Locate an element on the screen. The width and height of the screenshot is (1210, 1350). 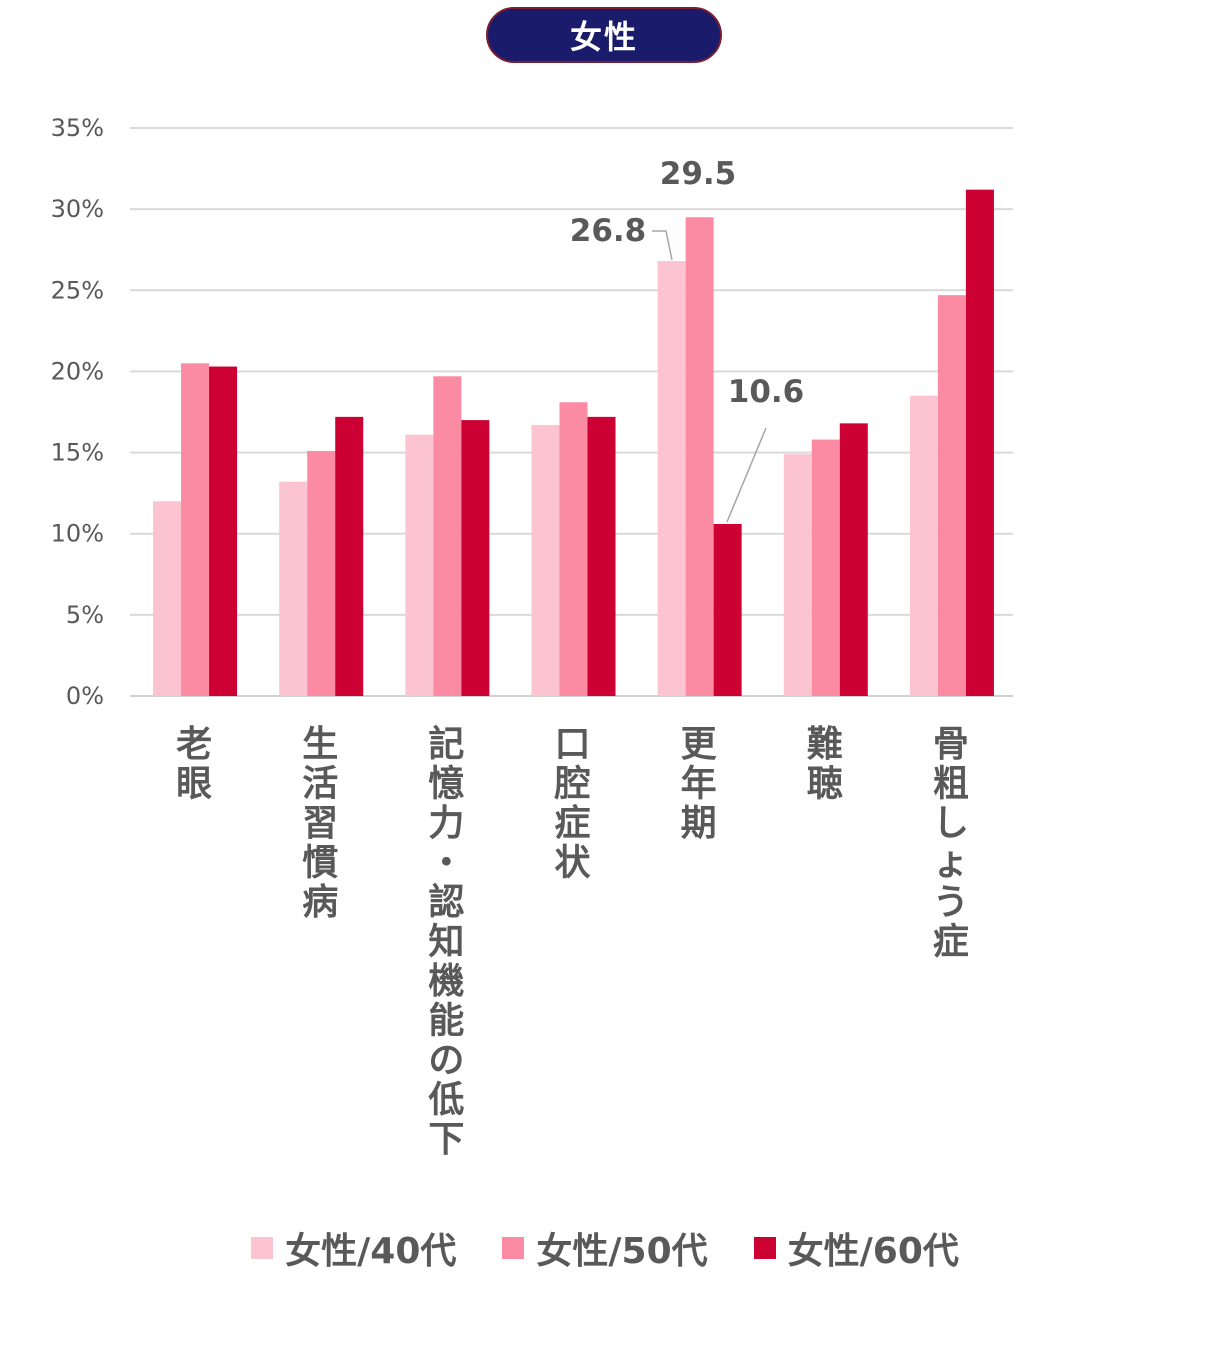
legend-item: 女性/50代 is located at coordinates (605, 1248).